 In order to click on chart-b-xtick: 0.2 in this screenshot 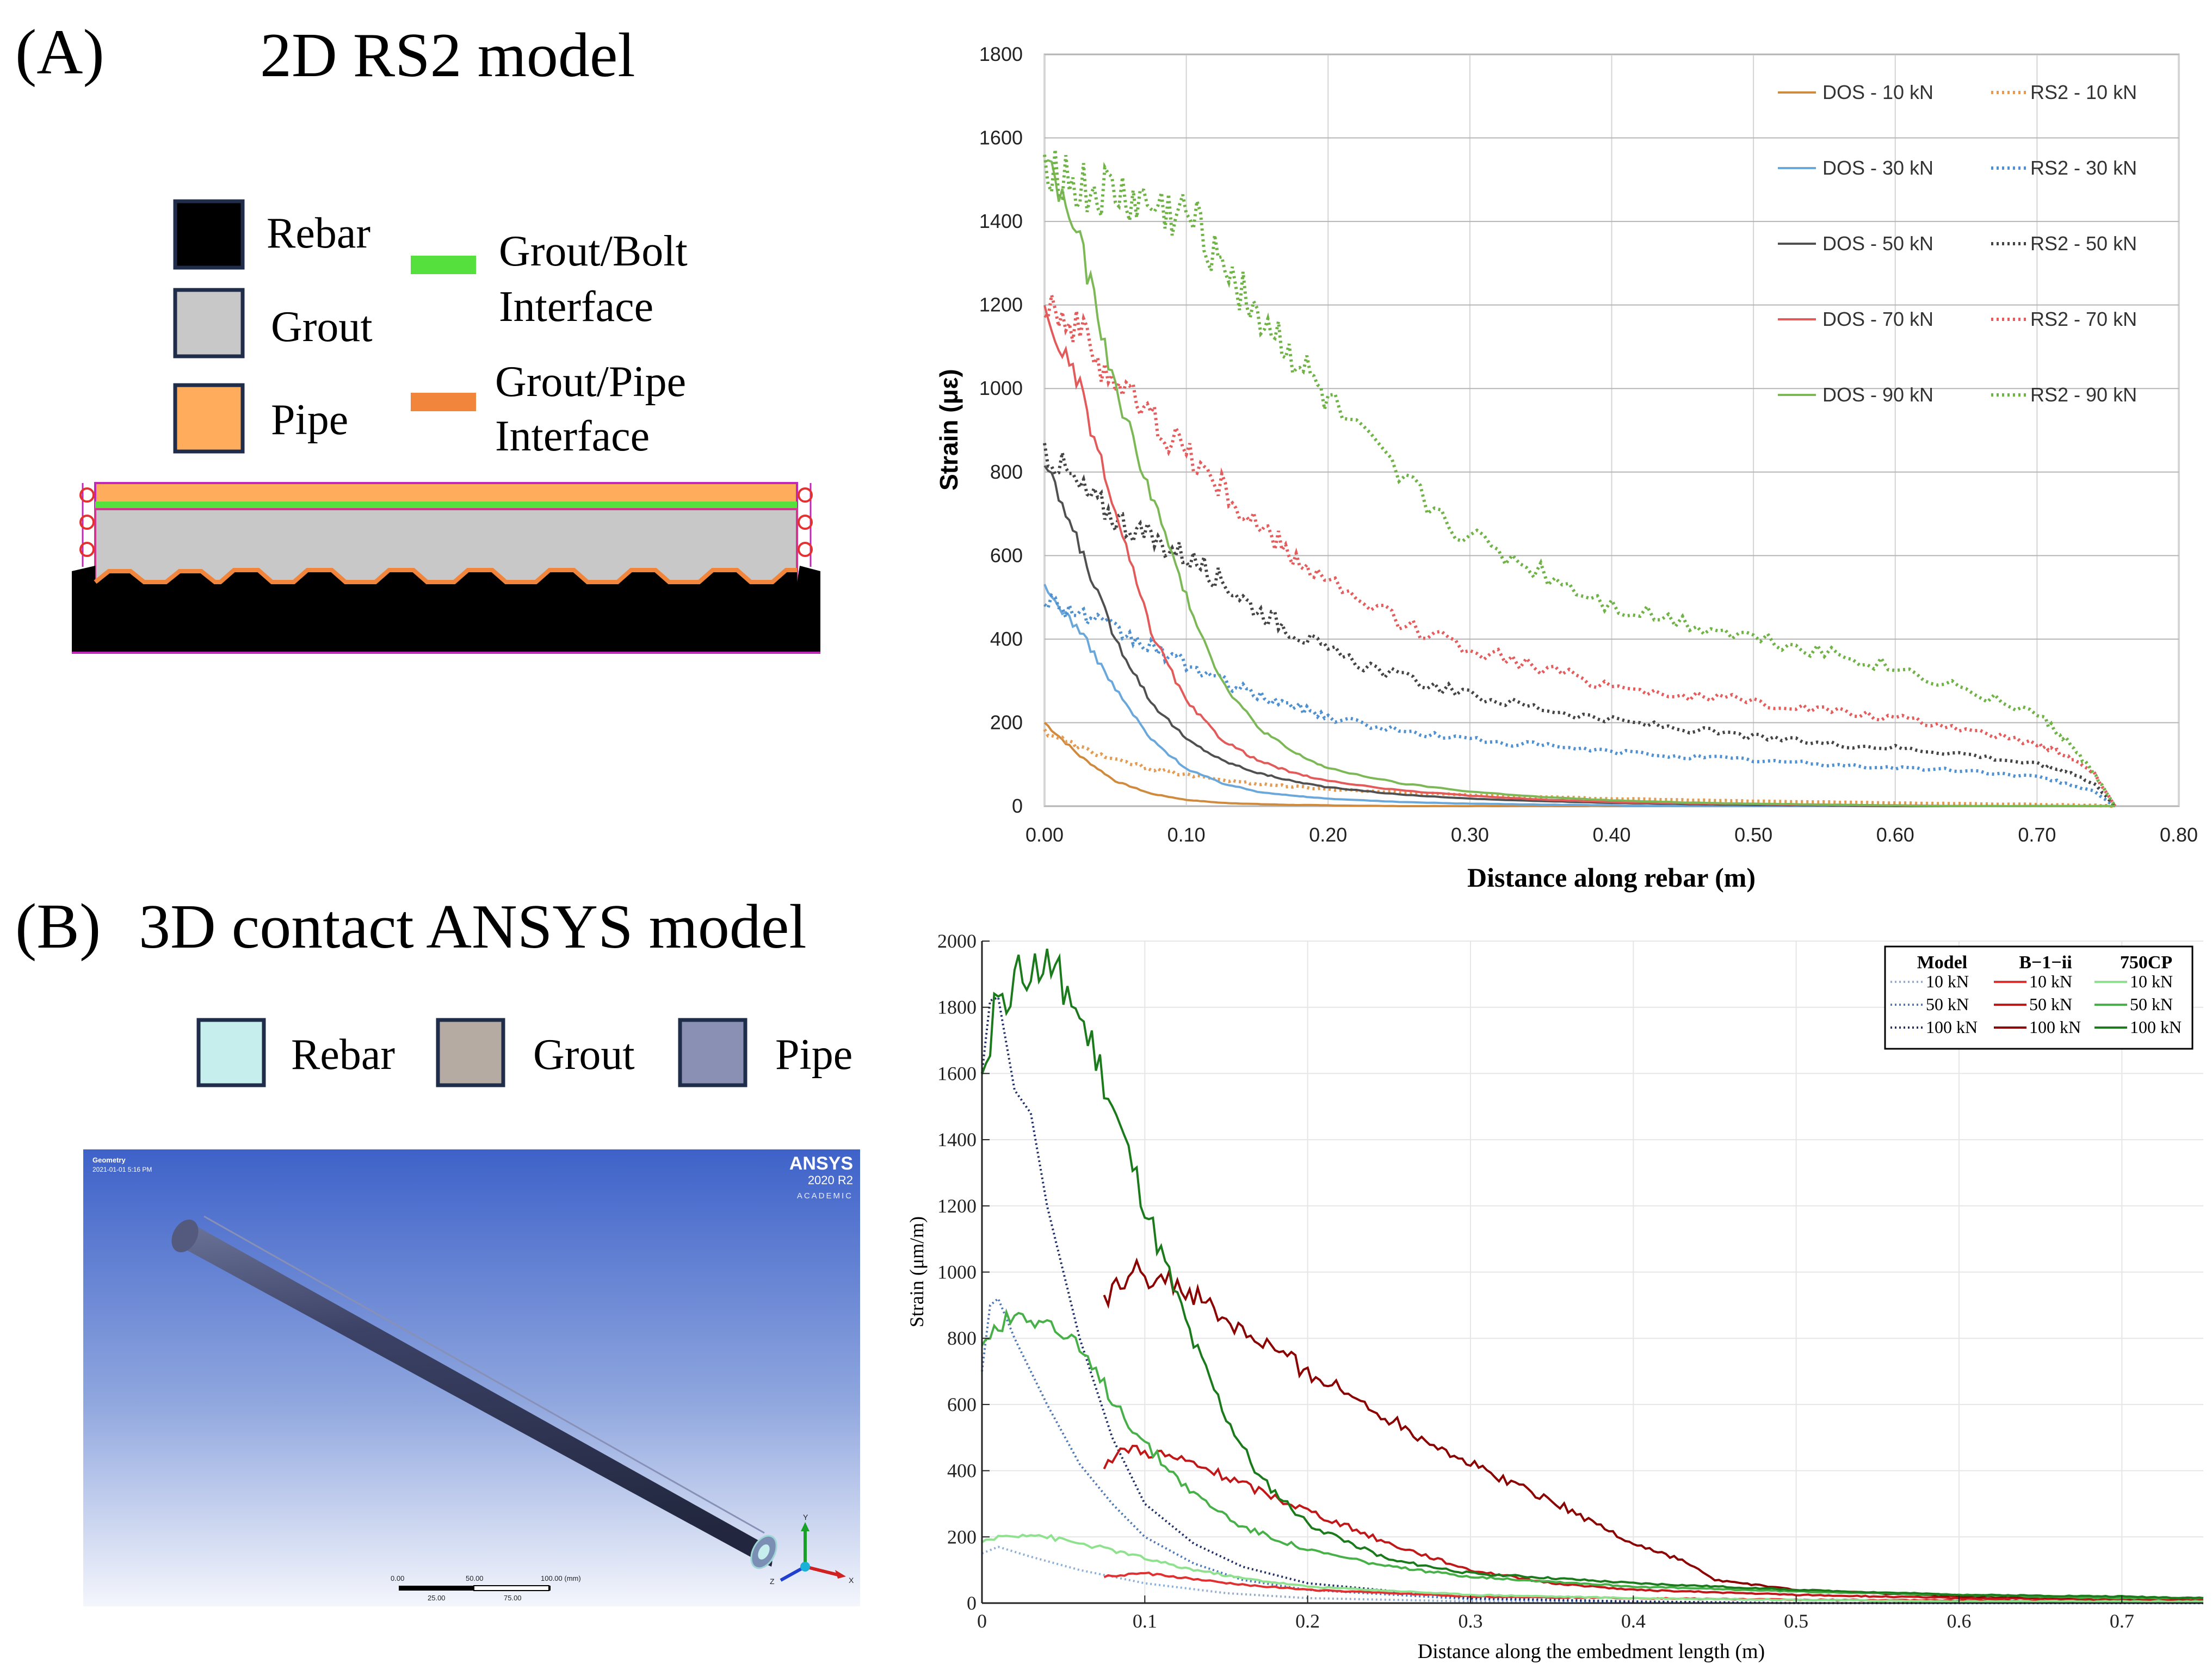, I will do `click(1307, 1621)`.